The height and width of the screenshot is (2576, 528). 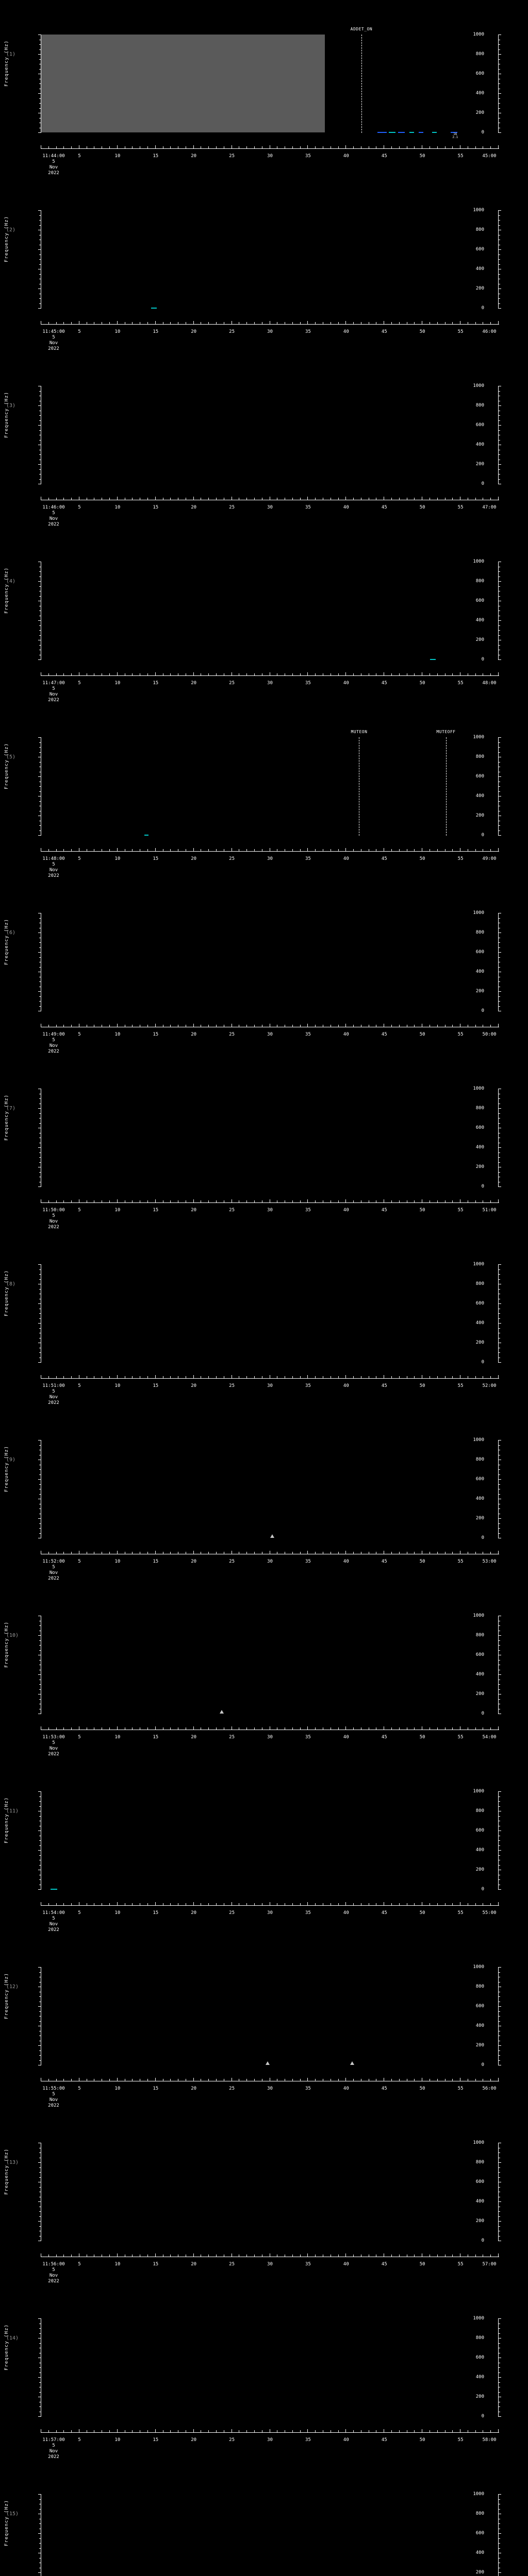 What do you see at coordinates (232, 2088) in the screenshot?
I see `x-tick-label: 25` at bounding box center [232, 2088].